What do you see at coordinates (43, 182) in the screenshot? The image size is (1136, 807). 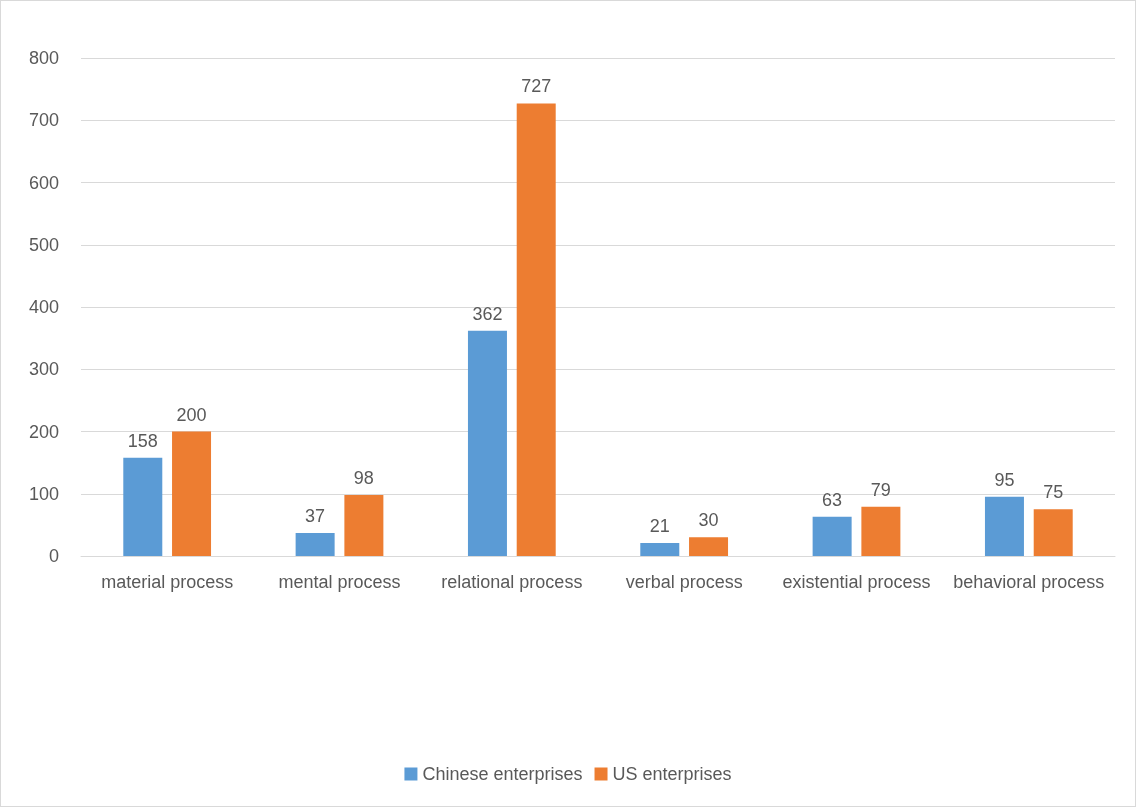 I see `y-tick-label: 600` at bounding box center [43, 182].